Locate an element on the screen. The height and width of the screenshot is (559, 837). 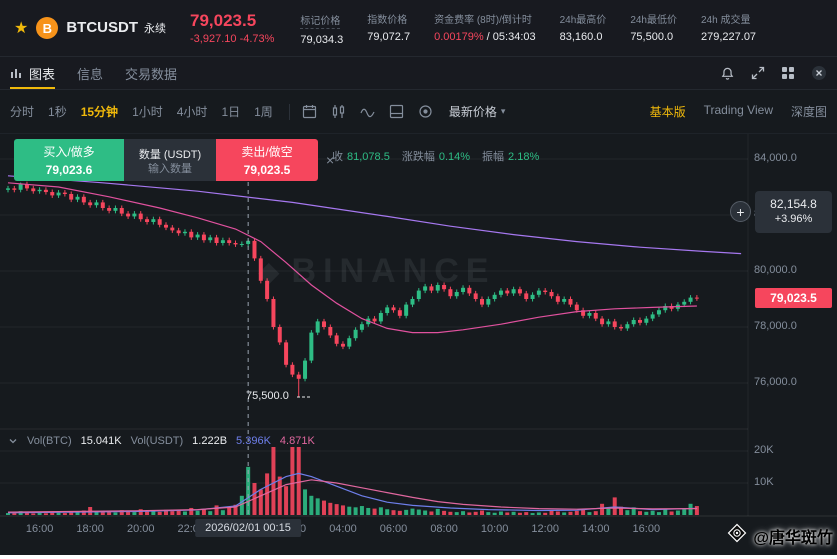
header-stat: 24h 成交量 279,227.07 is located at coordinates (728, 28).